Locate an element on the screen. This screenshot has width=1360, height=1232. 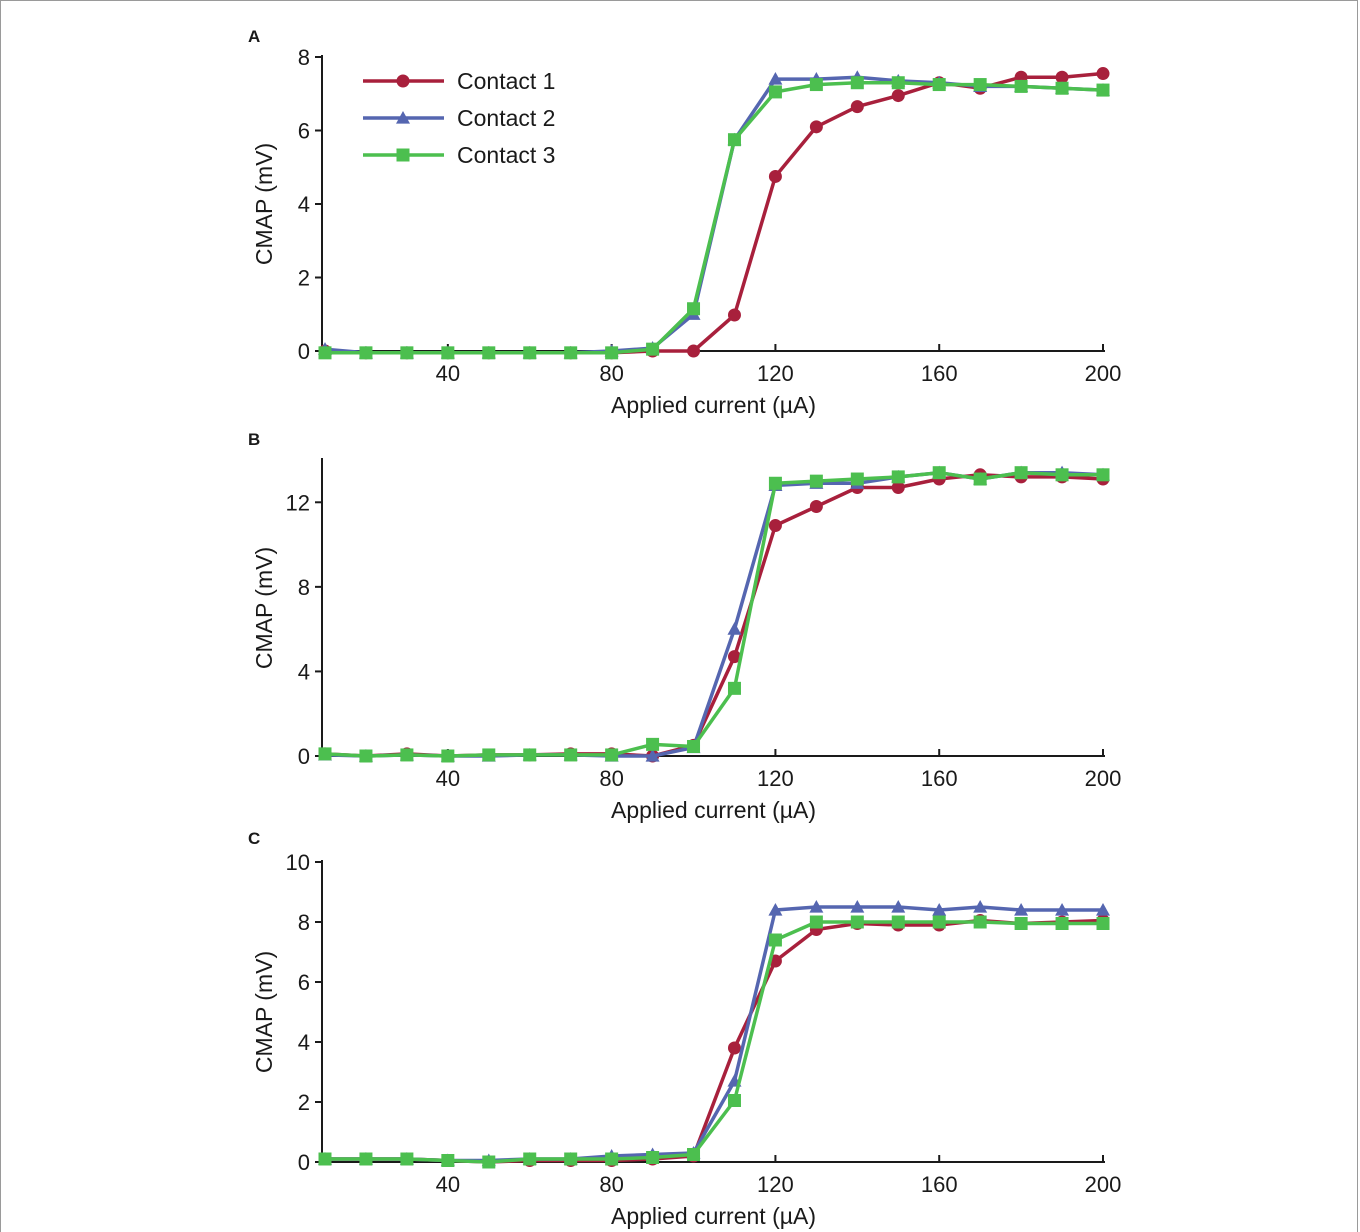
y-tick-label: 6 is located at coordinates (304, 982).